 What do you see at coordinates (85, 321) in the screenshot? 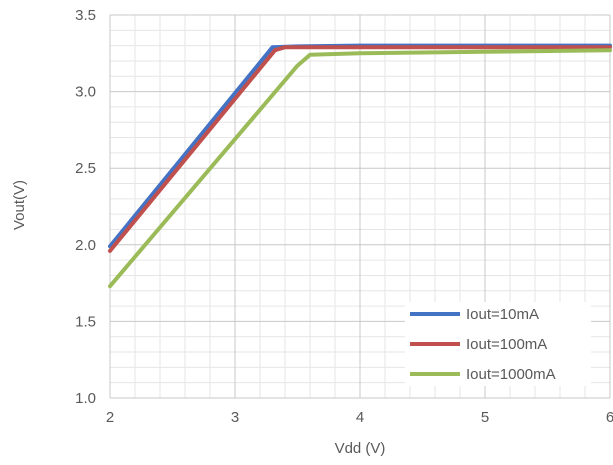
I see `y-tick-label: 1.5` at bounding box center [85, 321].